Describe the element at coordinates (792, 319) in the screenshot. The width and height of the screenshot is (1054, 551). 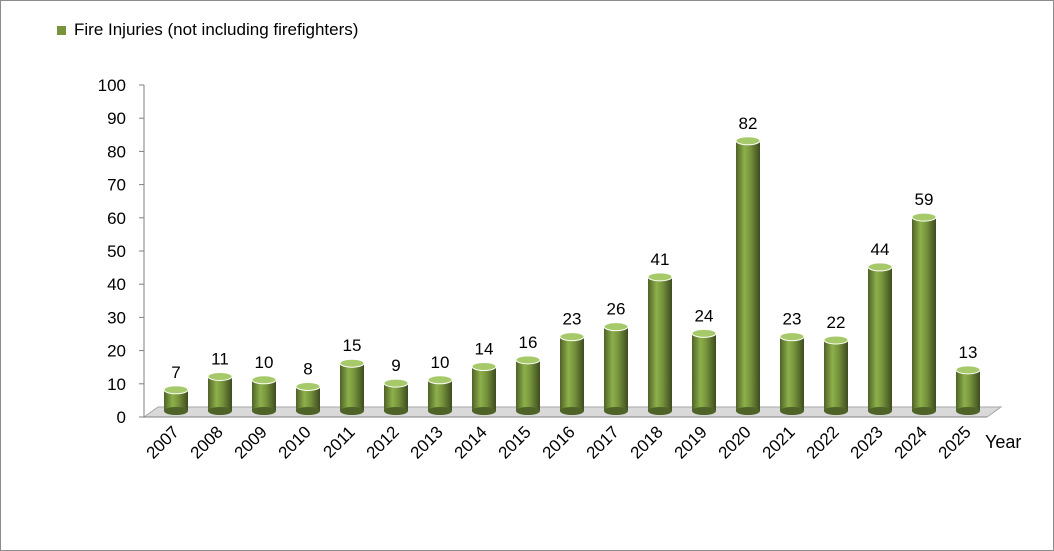
I see `data-label-2021: 23` at that location.